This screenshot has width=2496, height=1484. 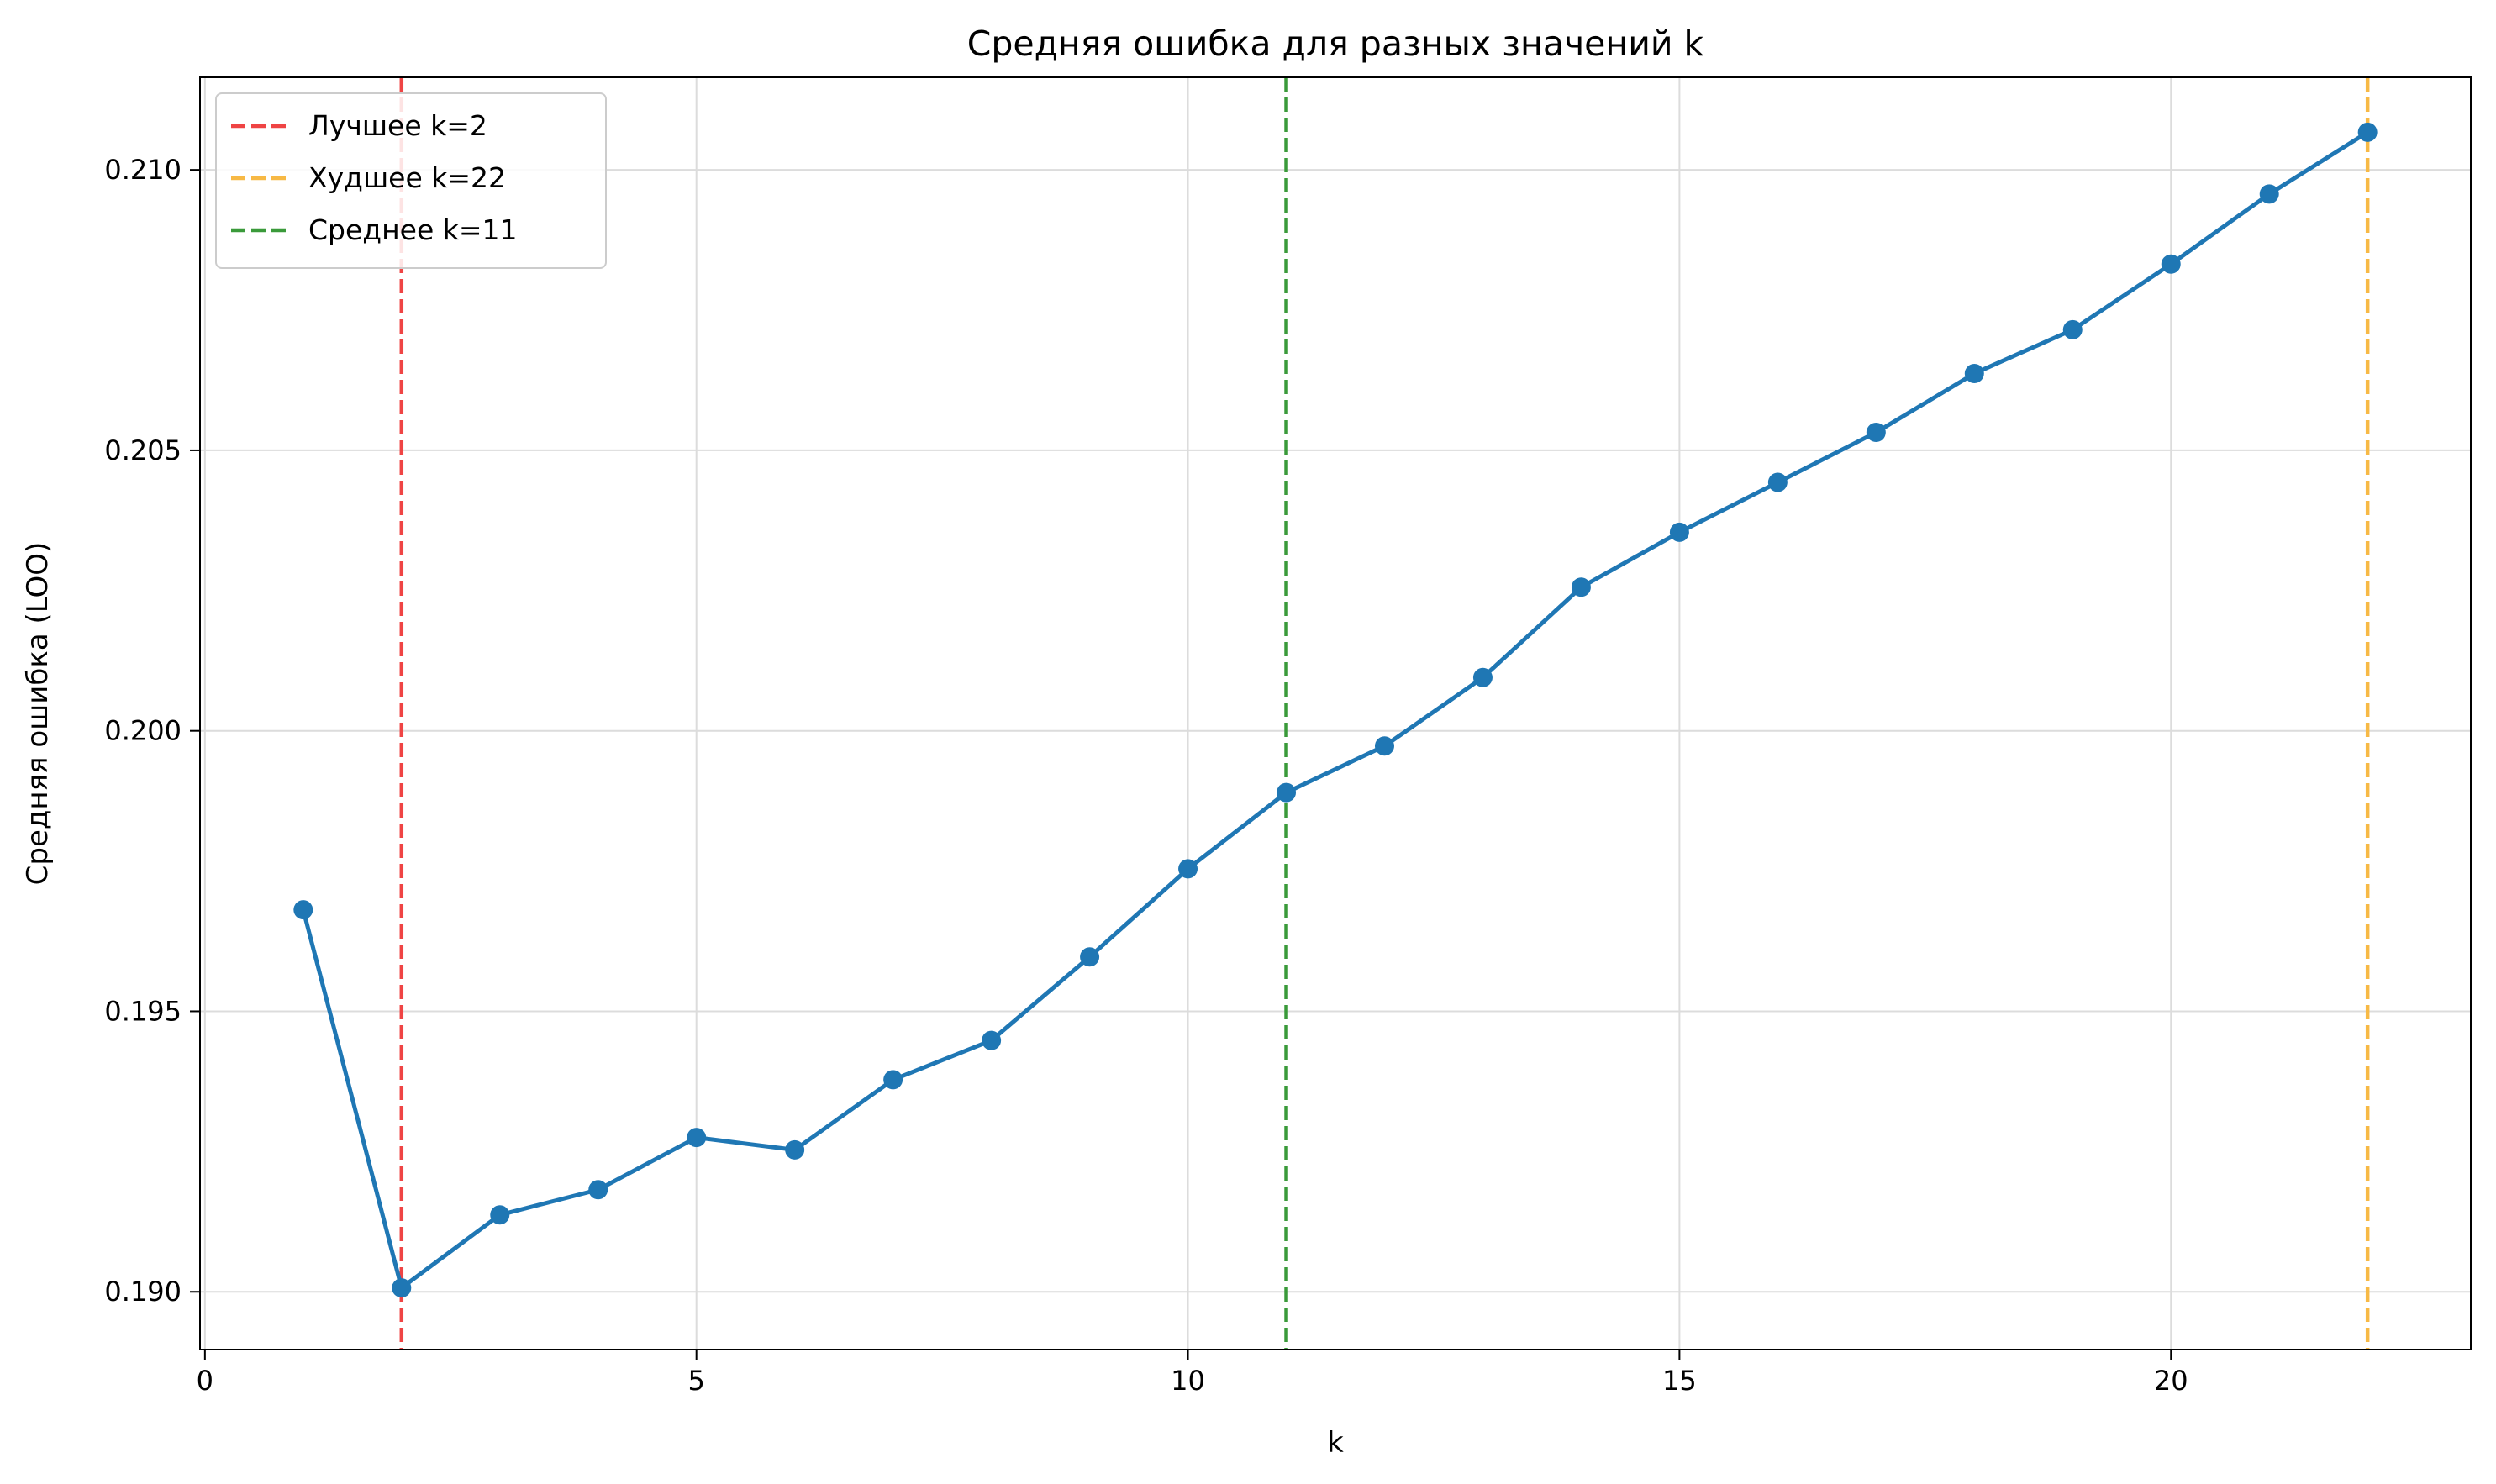 What do you see at coordinates (1188, 1381) in the screenshot?
I see `x-tick-label: 10` at bounding box center [1188, 1381].